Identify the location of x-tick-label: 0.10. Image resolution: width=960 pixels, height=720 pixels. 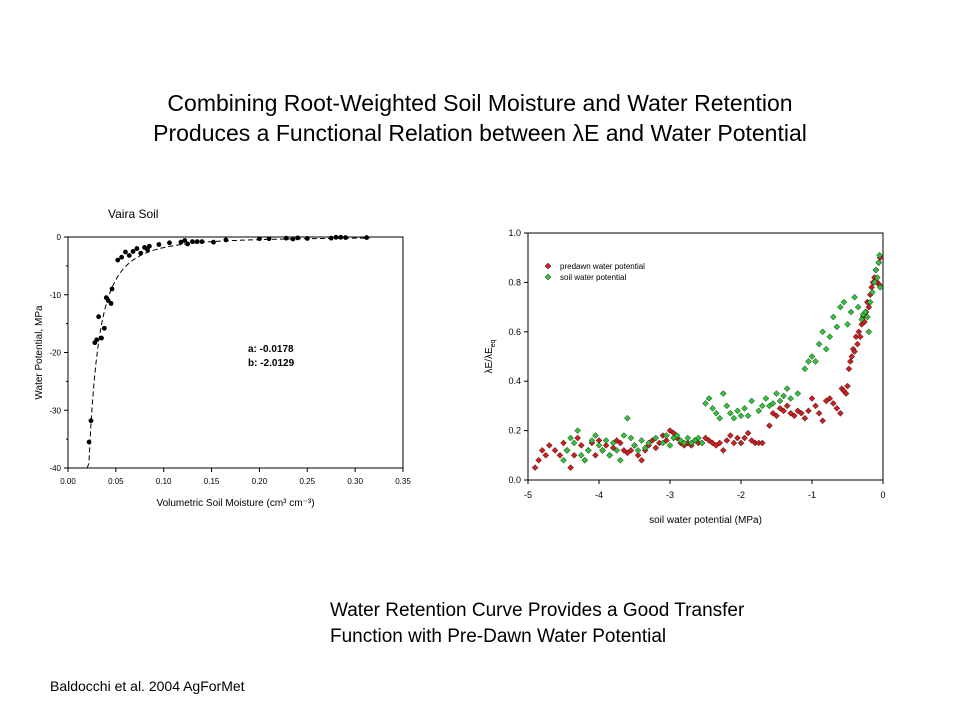
(164, 481).